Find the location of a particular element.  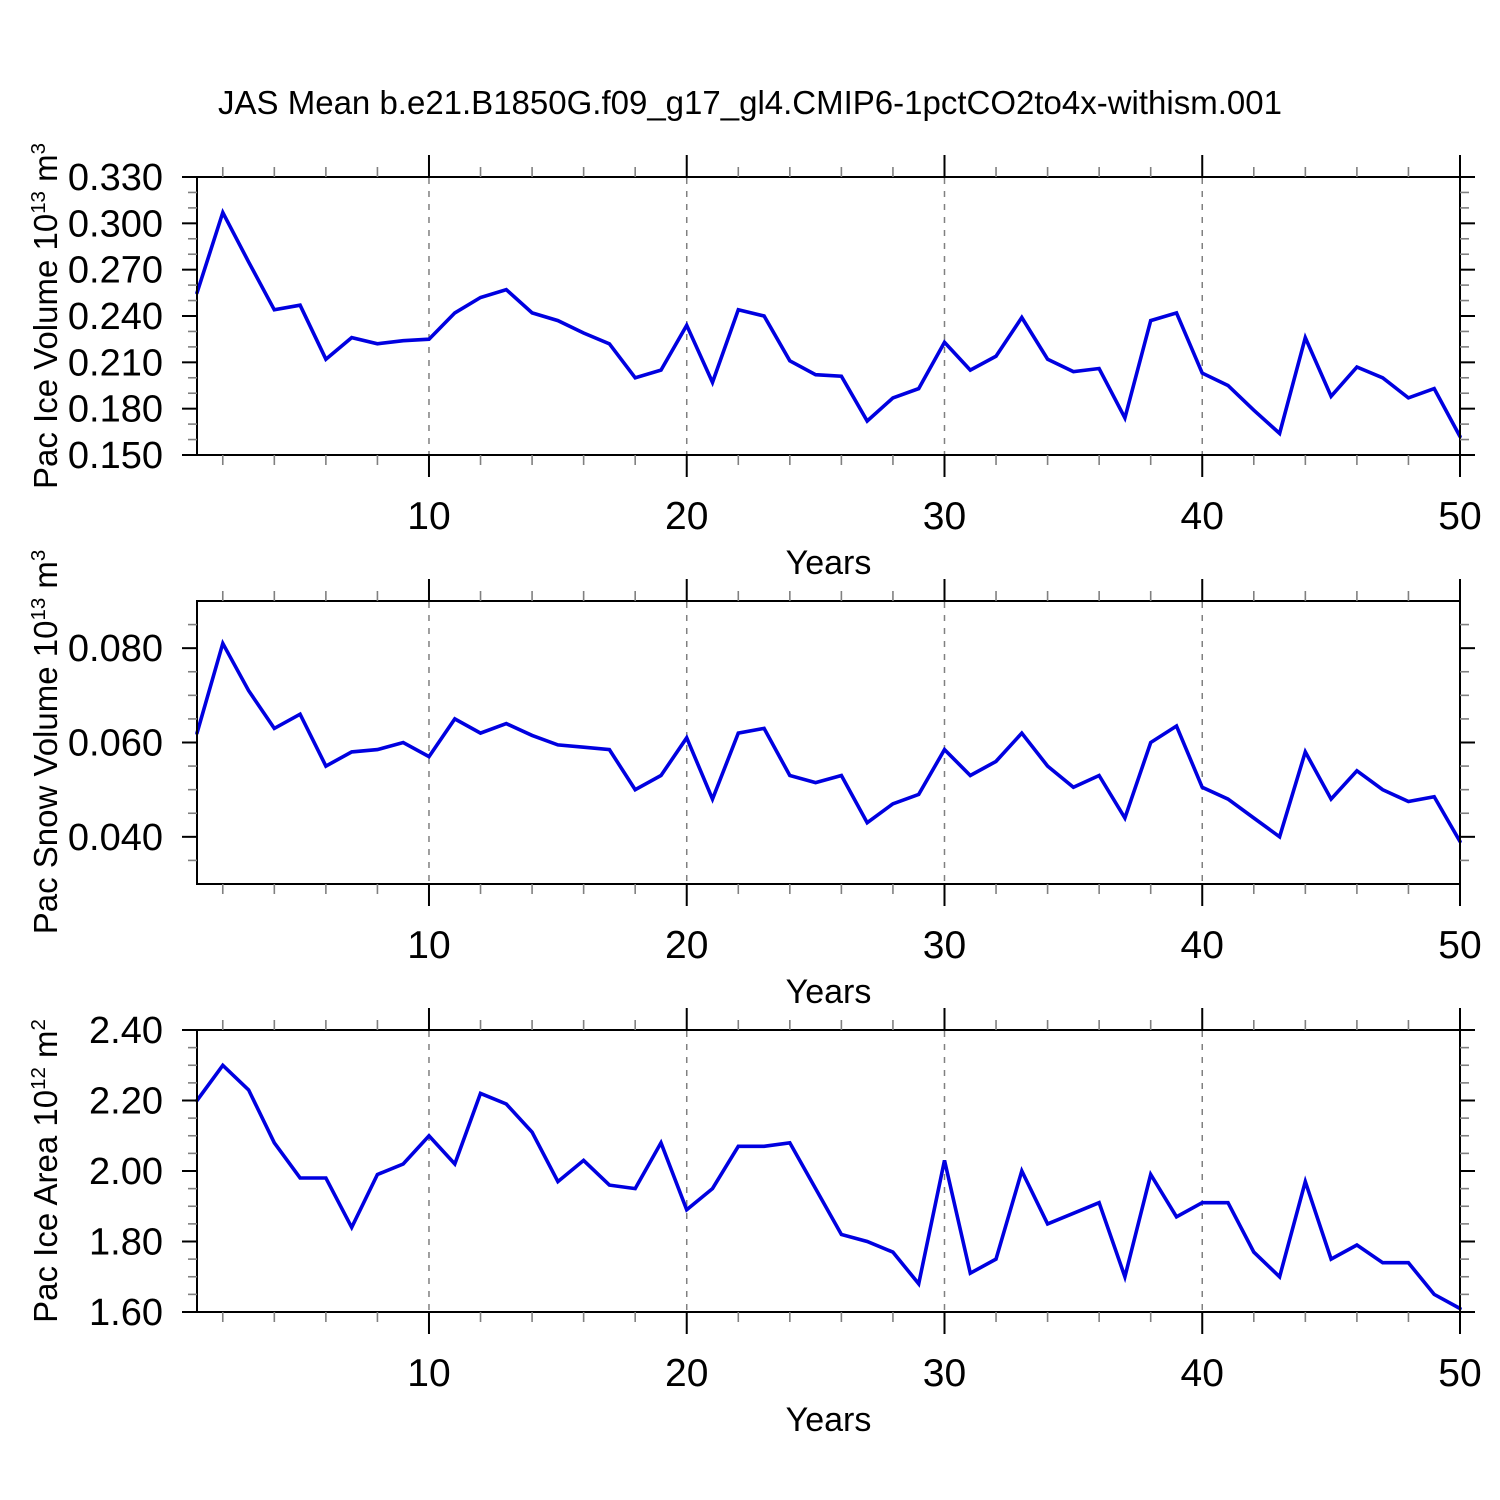

y-axis-title-pac-snow-volume: Pac Snow Volume 1013 m3 is located at coordinates (46, 742).